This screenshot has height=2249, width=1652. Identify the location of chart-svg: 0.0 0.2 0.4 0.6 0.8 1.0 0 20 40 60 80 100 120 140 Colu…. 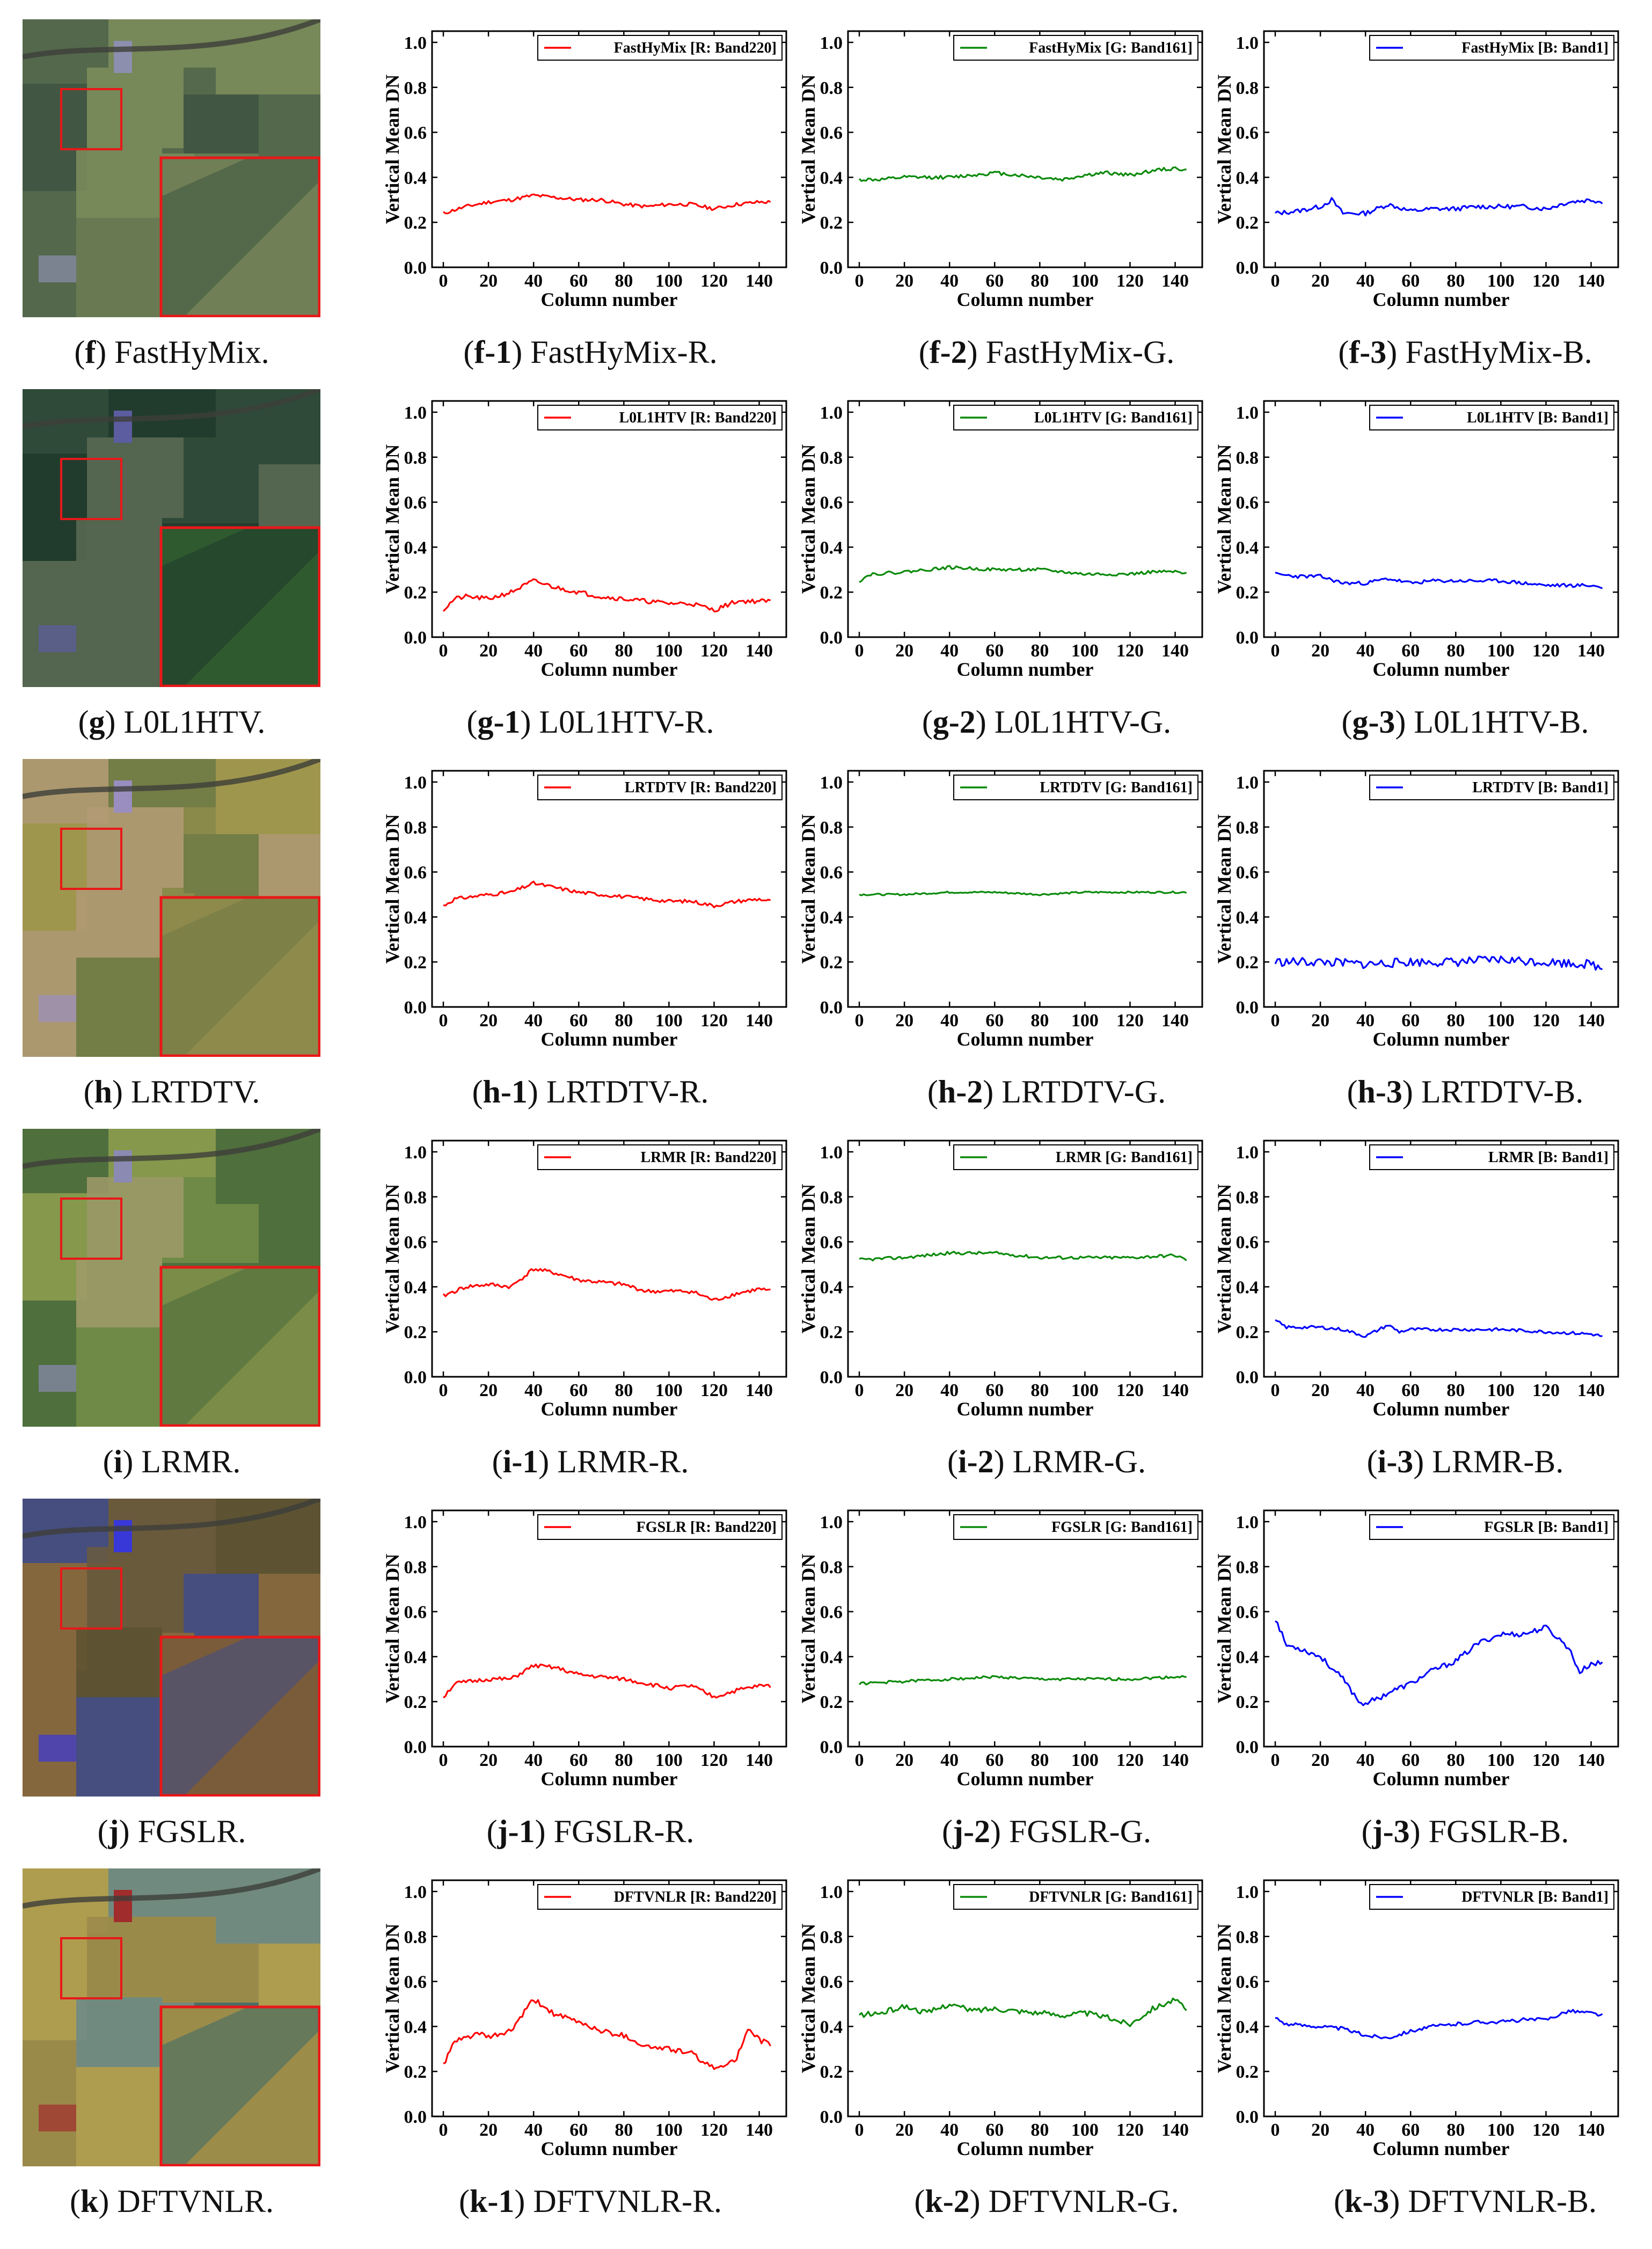
(1000, 1650).